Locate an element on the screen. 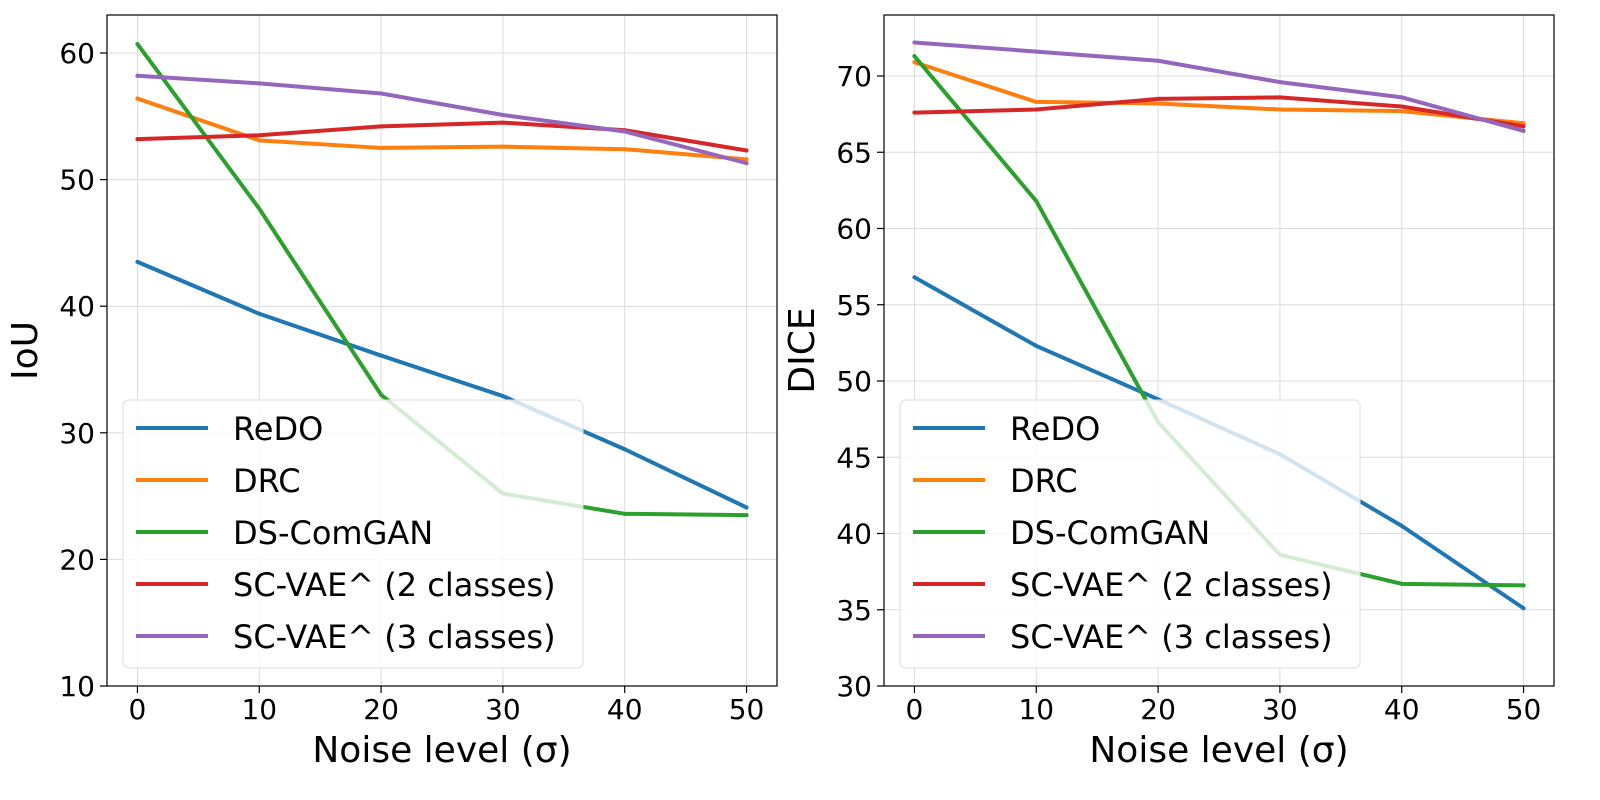 The image size is (1600, 800). y-tick-label: 45 is located at coordinates (854, 457).